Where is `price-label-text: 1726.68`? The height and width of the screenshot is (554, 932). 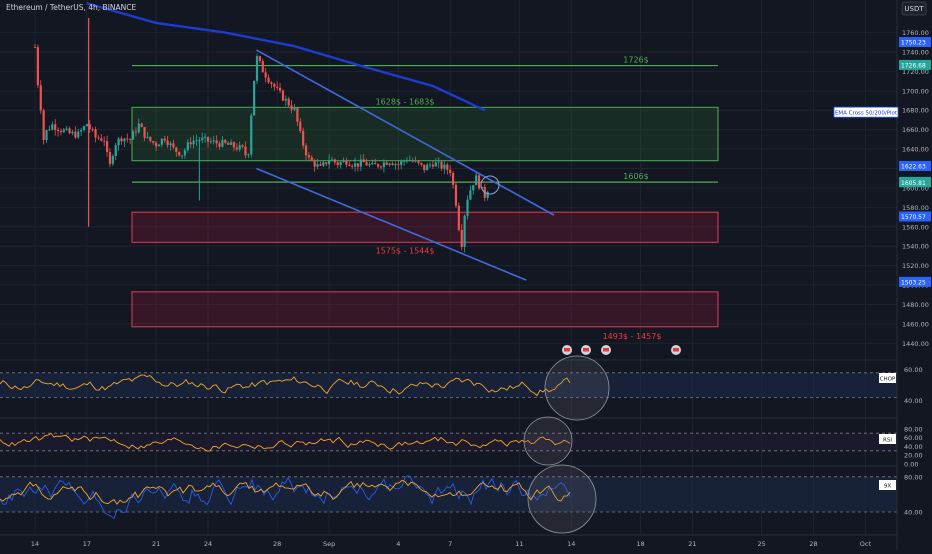
price-label-text: 1726.68 is located at coordinates (913, 65).